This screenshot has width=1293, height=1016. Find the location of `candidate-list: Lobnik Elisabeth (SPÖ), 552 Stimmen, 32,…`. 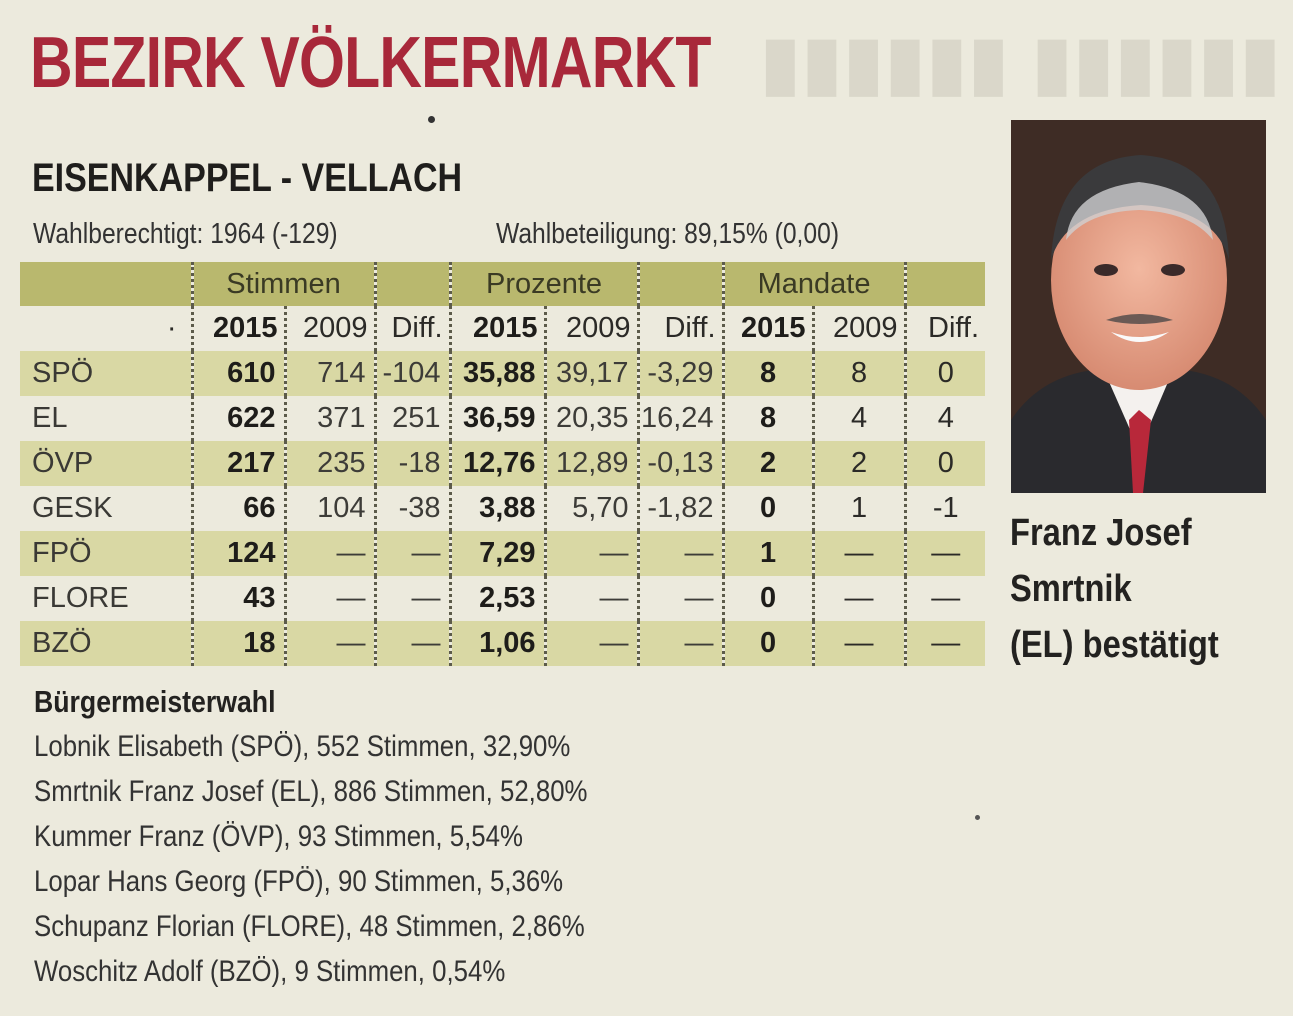

candidate-list: Lobnik Elisabeth (SPÖ), 552 Stimmen, 32,… is located at coordinates (356, 859).